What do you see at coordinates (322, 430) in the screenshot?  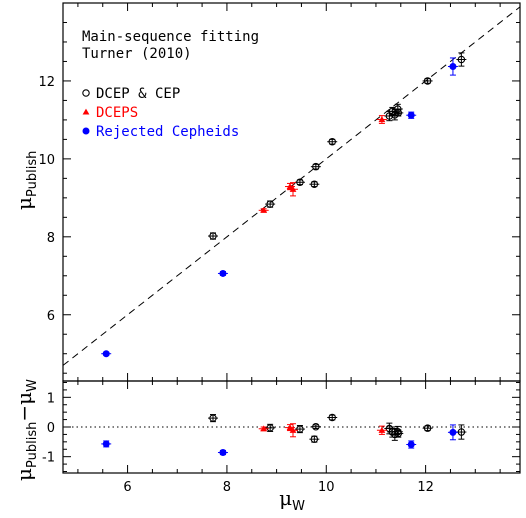 I see `residual-series-dceps` at bounding box center [322, 430].